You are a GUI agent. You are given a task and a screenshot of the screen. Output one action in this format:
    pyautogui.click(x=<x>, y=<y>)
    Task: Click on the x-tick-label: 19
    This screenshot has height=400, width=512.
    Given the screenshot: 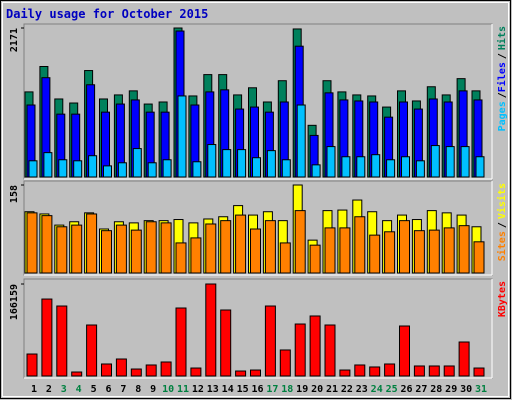 What is the action you would take?
    pyautogui.click(x=302, y=389)
    